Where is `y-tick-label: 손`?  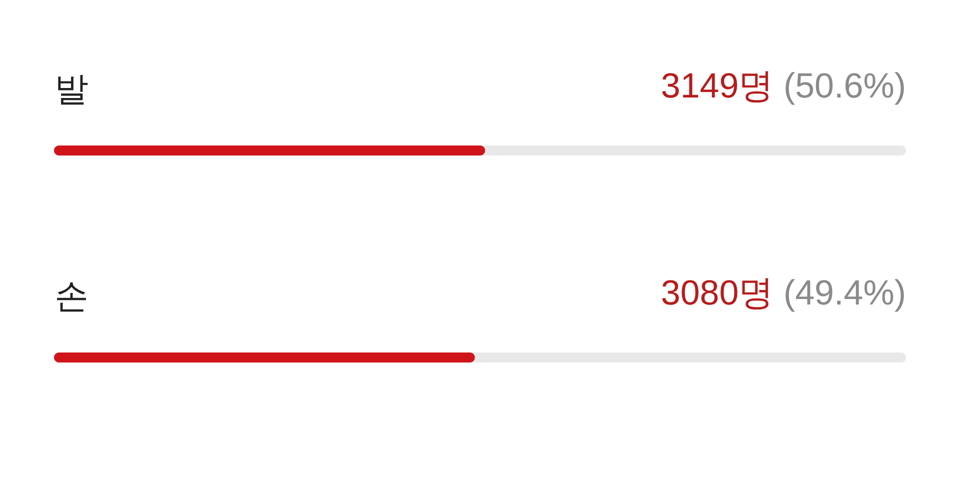
y-tick-label: 손 is located at coordinates (71, 297).